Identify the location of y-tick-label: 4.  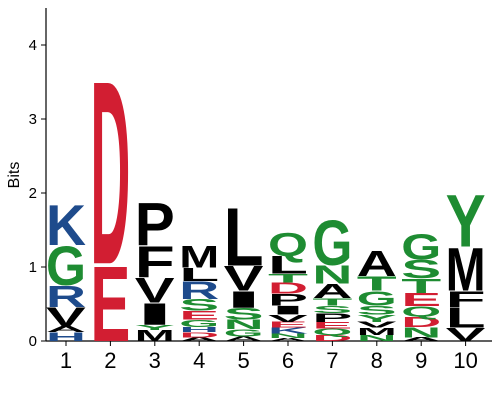
(33, 45).